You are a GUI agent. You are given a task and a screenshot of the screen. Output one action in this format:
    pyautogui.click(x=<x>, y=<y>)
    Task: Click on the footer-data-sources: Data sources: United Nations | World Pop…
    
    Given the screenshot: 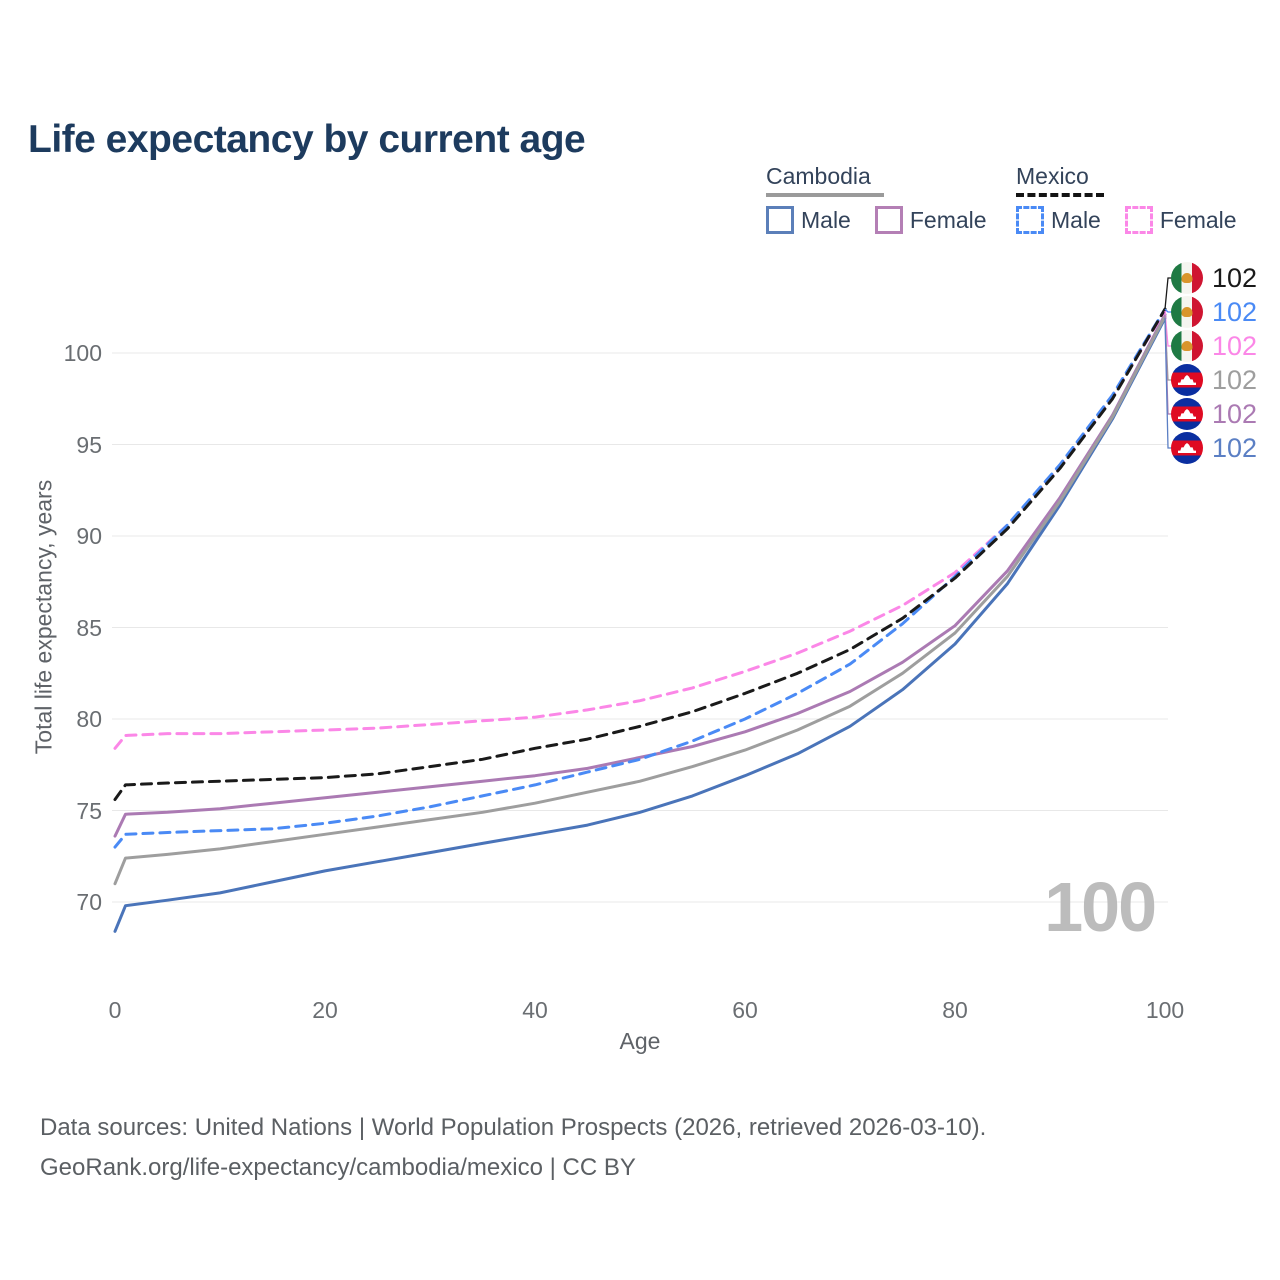 What is the action you would take?
    pyautogui.click(x=513, y=1127)
    